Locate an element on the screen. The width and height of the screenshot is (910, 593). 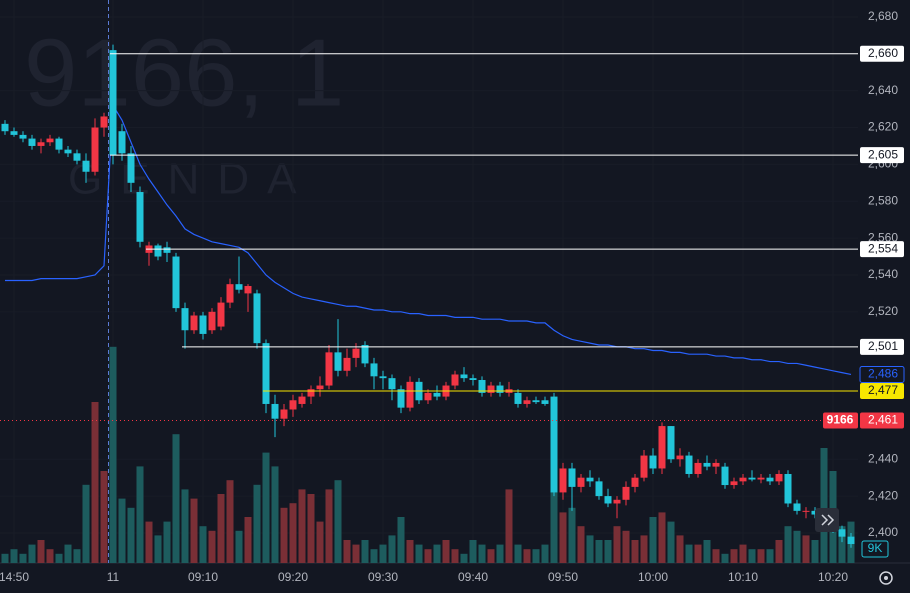
y-tick-label: 2,640 is located at coordinates (883, 90).